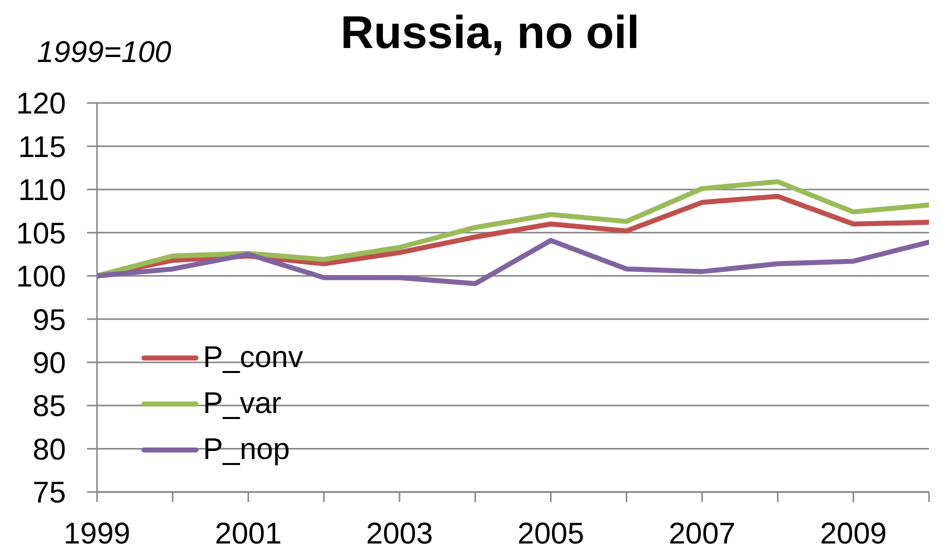 The height and width of the screenshot is (548, 941). What do you see at coordinates (399, 532) in the screenshot?
I see `x-tick-label: 2003` at bounding box center [399, 532].